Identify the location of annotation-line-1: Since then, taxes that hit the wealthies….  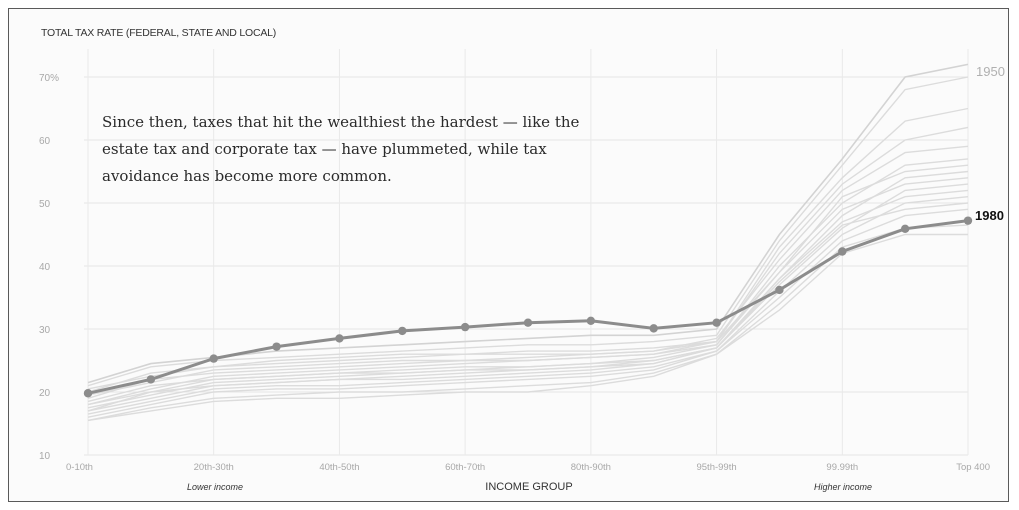
(341, 122).